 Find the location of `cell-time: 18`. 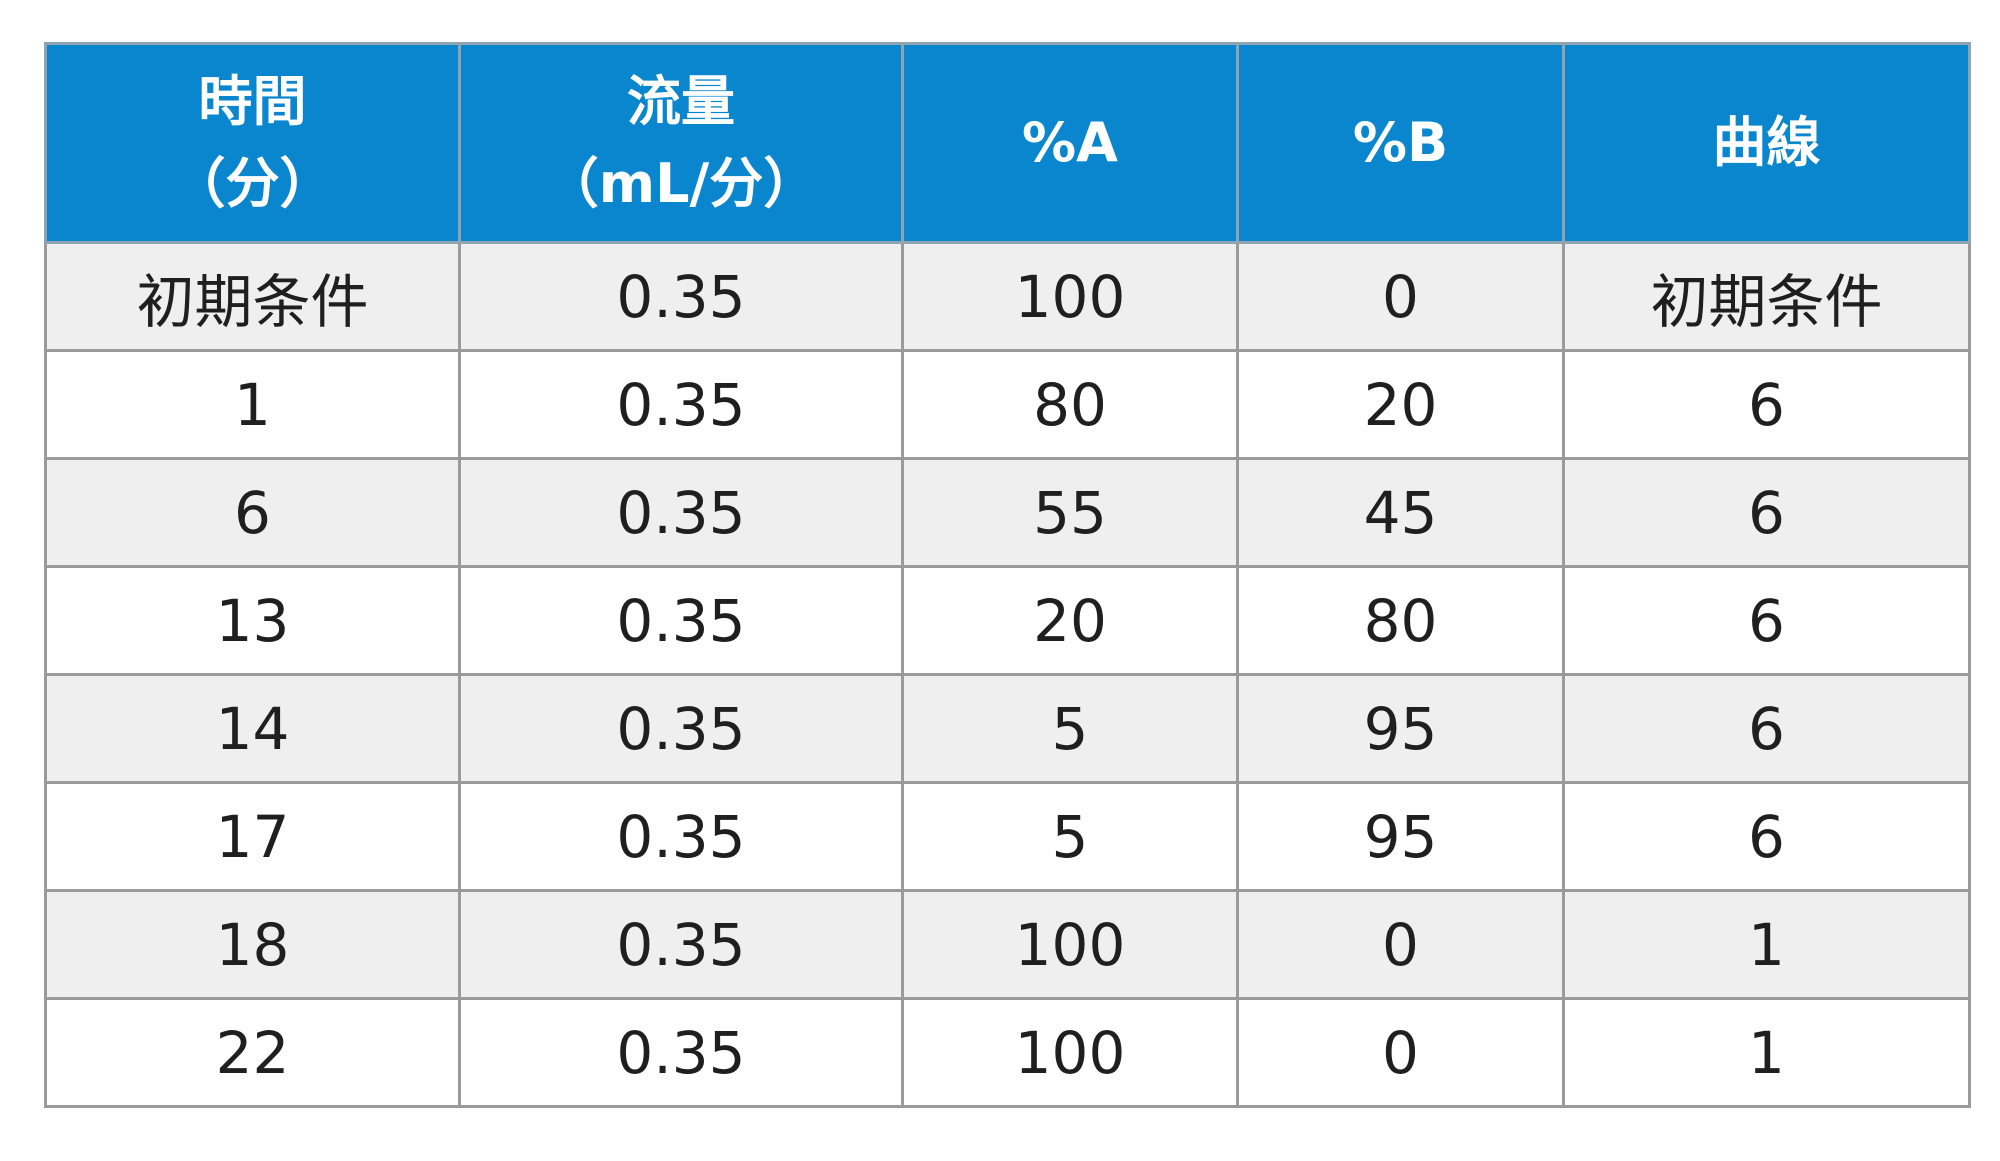

cell-time: 18 is located at coordinates (252, 944).